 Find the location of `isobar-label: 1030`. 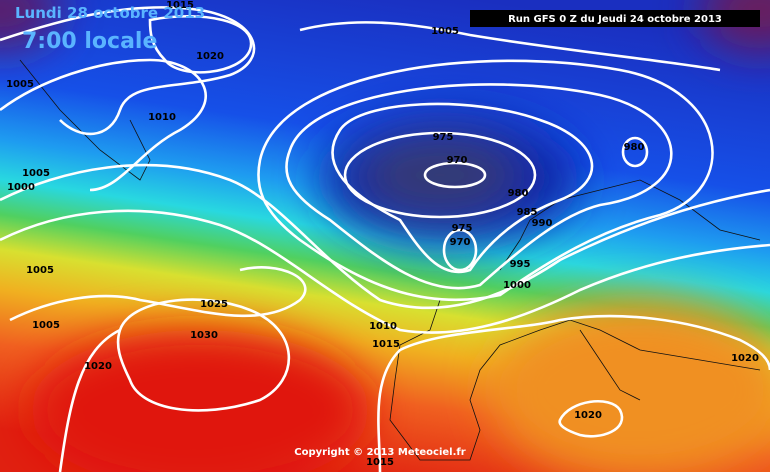

isobar-label: 1030 is located at coordinates (204, 335).